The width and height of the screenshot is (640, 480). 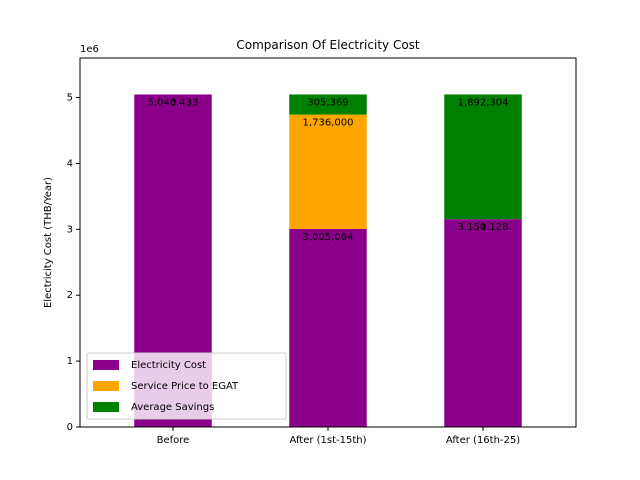 I want to click on legend-label: Average Savings, so click(x=172, y=407).